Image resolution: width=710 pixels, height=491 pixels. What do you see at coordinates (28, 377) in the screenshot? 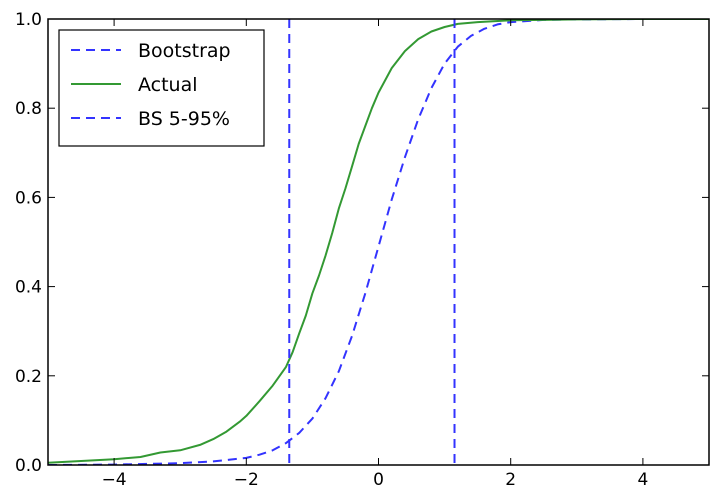
I see `y-tick-label: 0.2` at bounding box center [28, 377].